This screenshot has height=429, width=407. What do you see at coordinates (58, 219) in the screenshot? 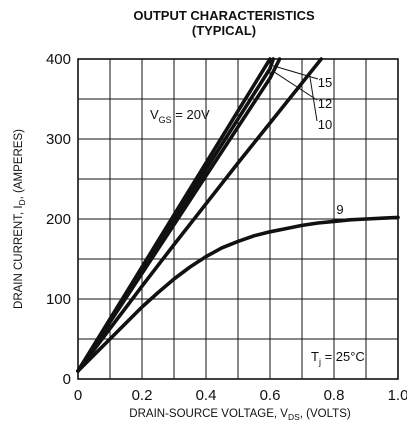
I see `y-tick-label: 200` at bounding box center [58, 219].